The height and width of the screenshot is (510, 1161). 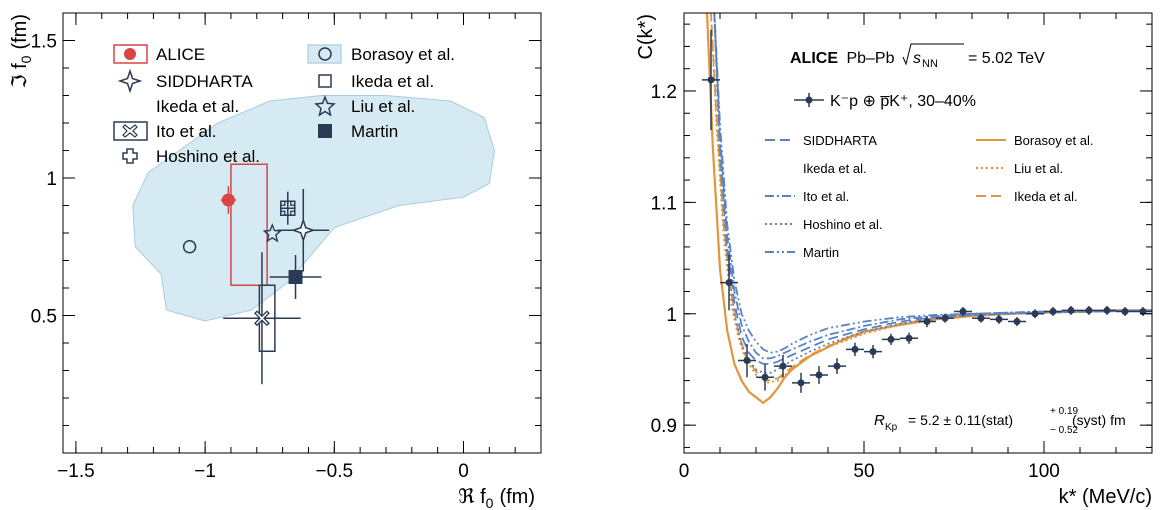 What do you see at coordinates (21, 51) in the screenshot?
I see `left-y-axis-title: ℑ f0(fm)` at bounding box center [21, 51].